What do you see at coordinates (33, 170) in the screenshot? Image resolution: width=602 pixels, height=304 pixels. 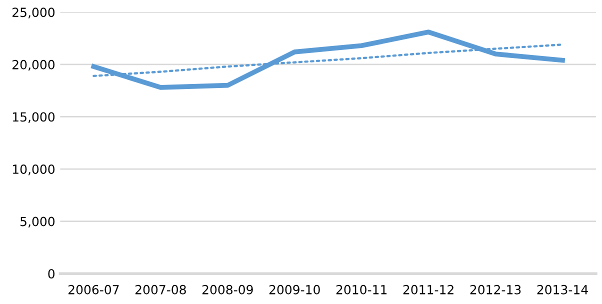 I see `y-tick-label: 10,000` at bounding box center [33, 170].